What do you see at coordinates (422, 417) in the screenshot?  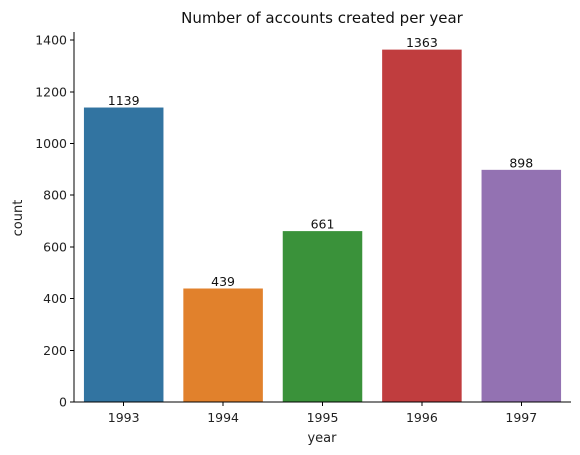 I see `x-tick-label: 1996` at bounding box center [422, 417].